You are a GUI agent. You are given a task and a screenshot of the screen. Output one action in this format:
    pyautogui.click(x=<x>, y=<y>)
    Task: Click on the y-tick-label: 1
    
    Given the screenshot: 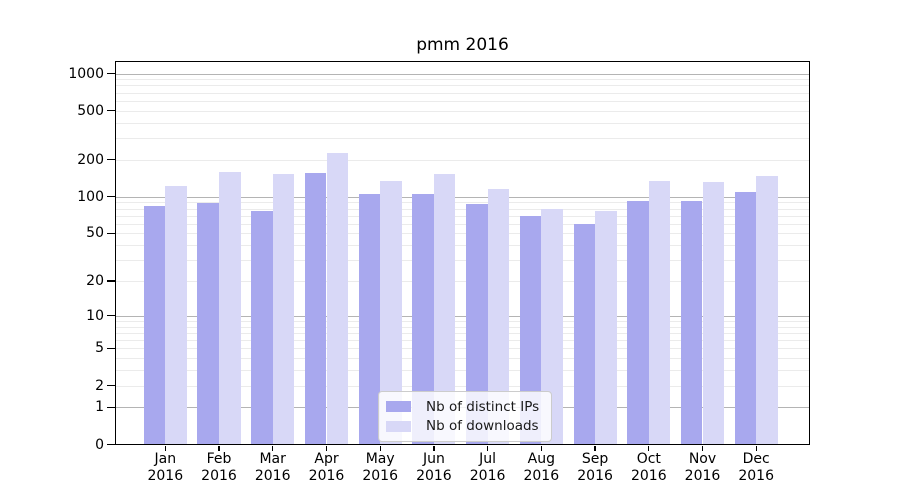 What is the action you would take?
    pyautogui.click(x=99, y=407)
    